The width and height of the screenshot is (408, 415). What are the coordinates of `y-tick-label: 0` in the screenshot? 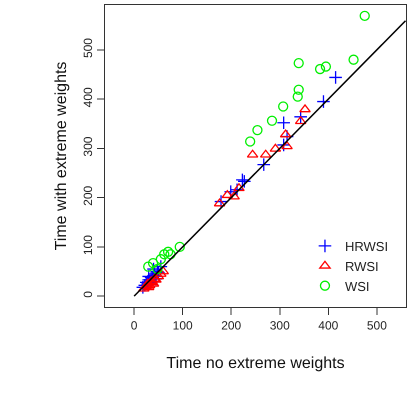 It's located at (88, 294).